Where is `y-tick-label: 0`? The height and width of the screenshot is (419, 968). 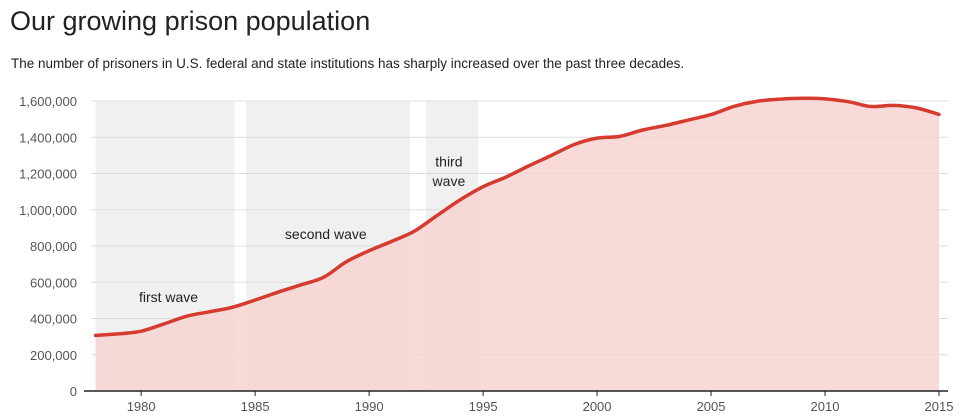
y-tick-label: 0 is located at coordinates (73, 391).